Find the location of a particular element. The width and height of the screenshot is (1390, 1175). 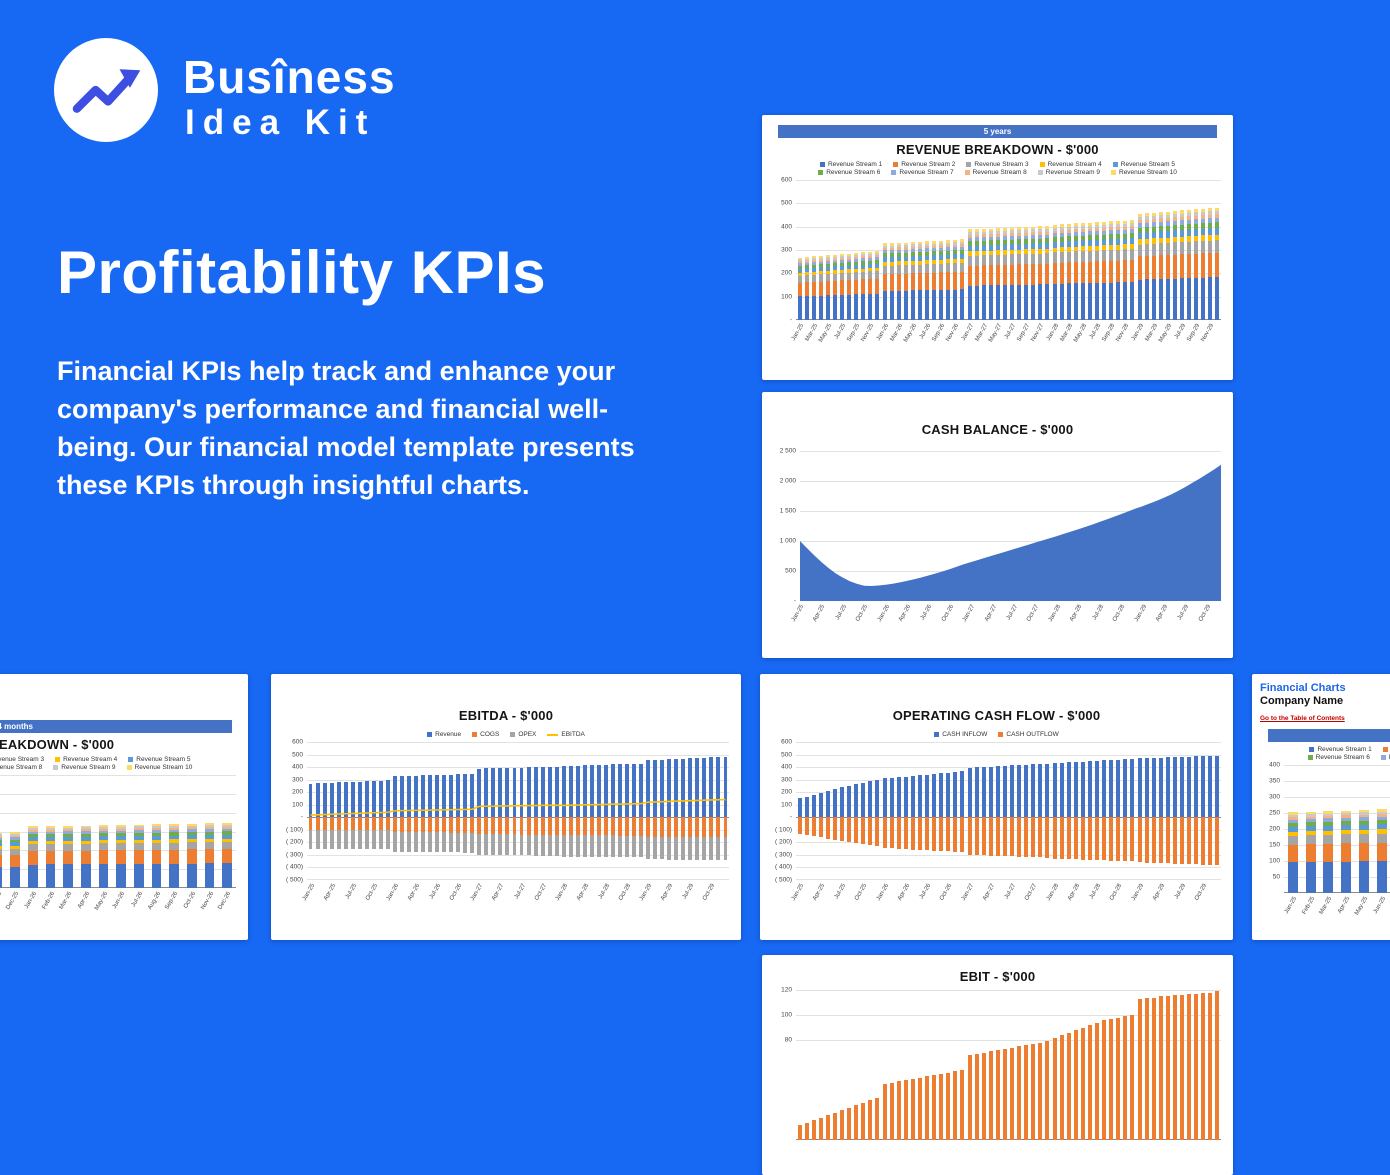

x-tick-label: Mar-25 is located at coordinates (1326, 906).